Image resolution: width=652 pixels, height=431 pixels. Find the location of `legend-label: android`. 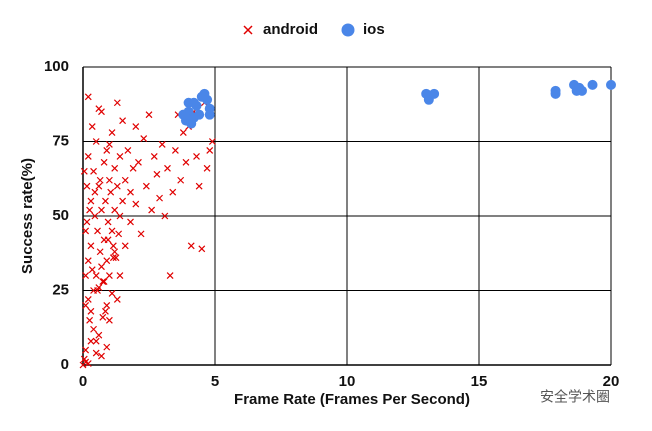

legend-label: android is located at coordinates (290, 29).